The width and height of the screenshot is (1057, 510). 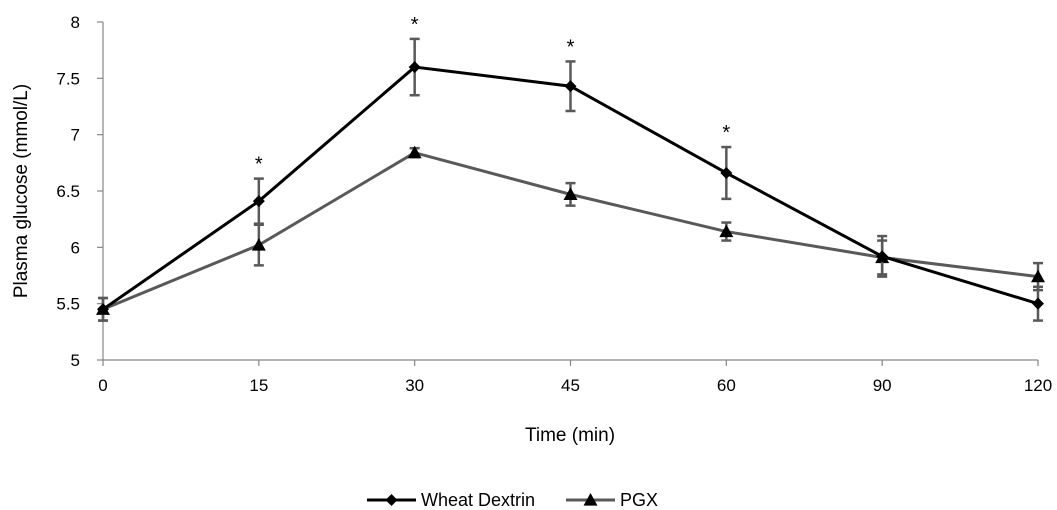 What do you see at coordinates (570, 435) in the screenshot?
I see `x-axis-title: Time (min)` at bounding box center [570, 435].